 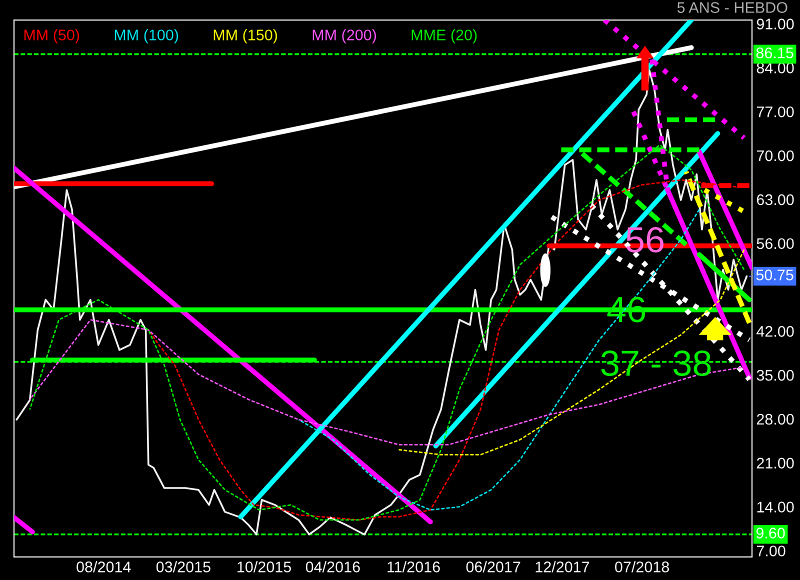 What do you see at coordinates (775, 156) in the screenshot?
I see `y-tick-label: 70.00` at bounding box center [775, 156].